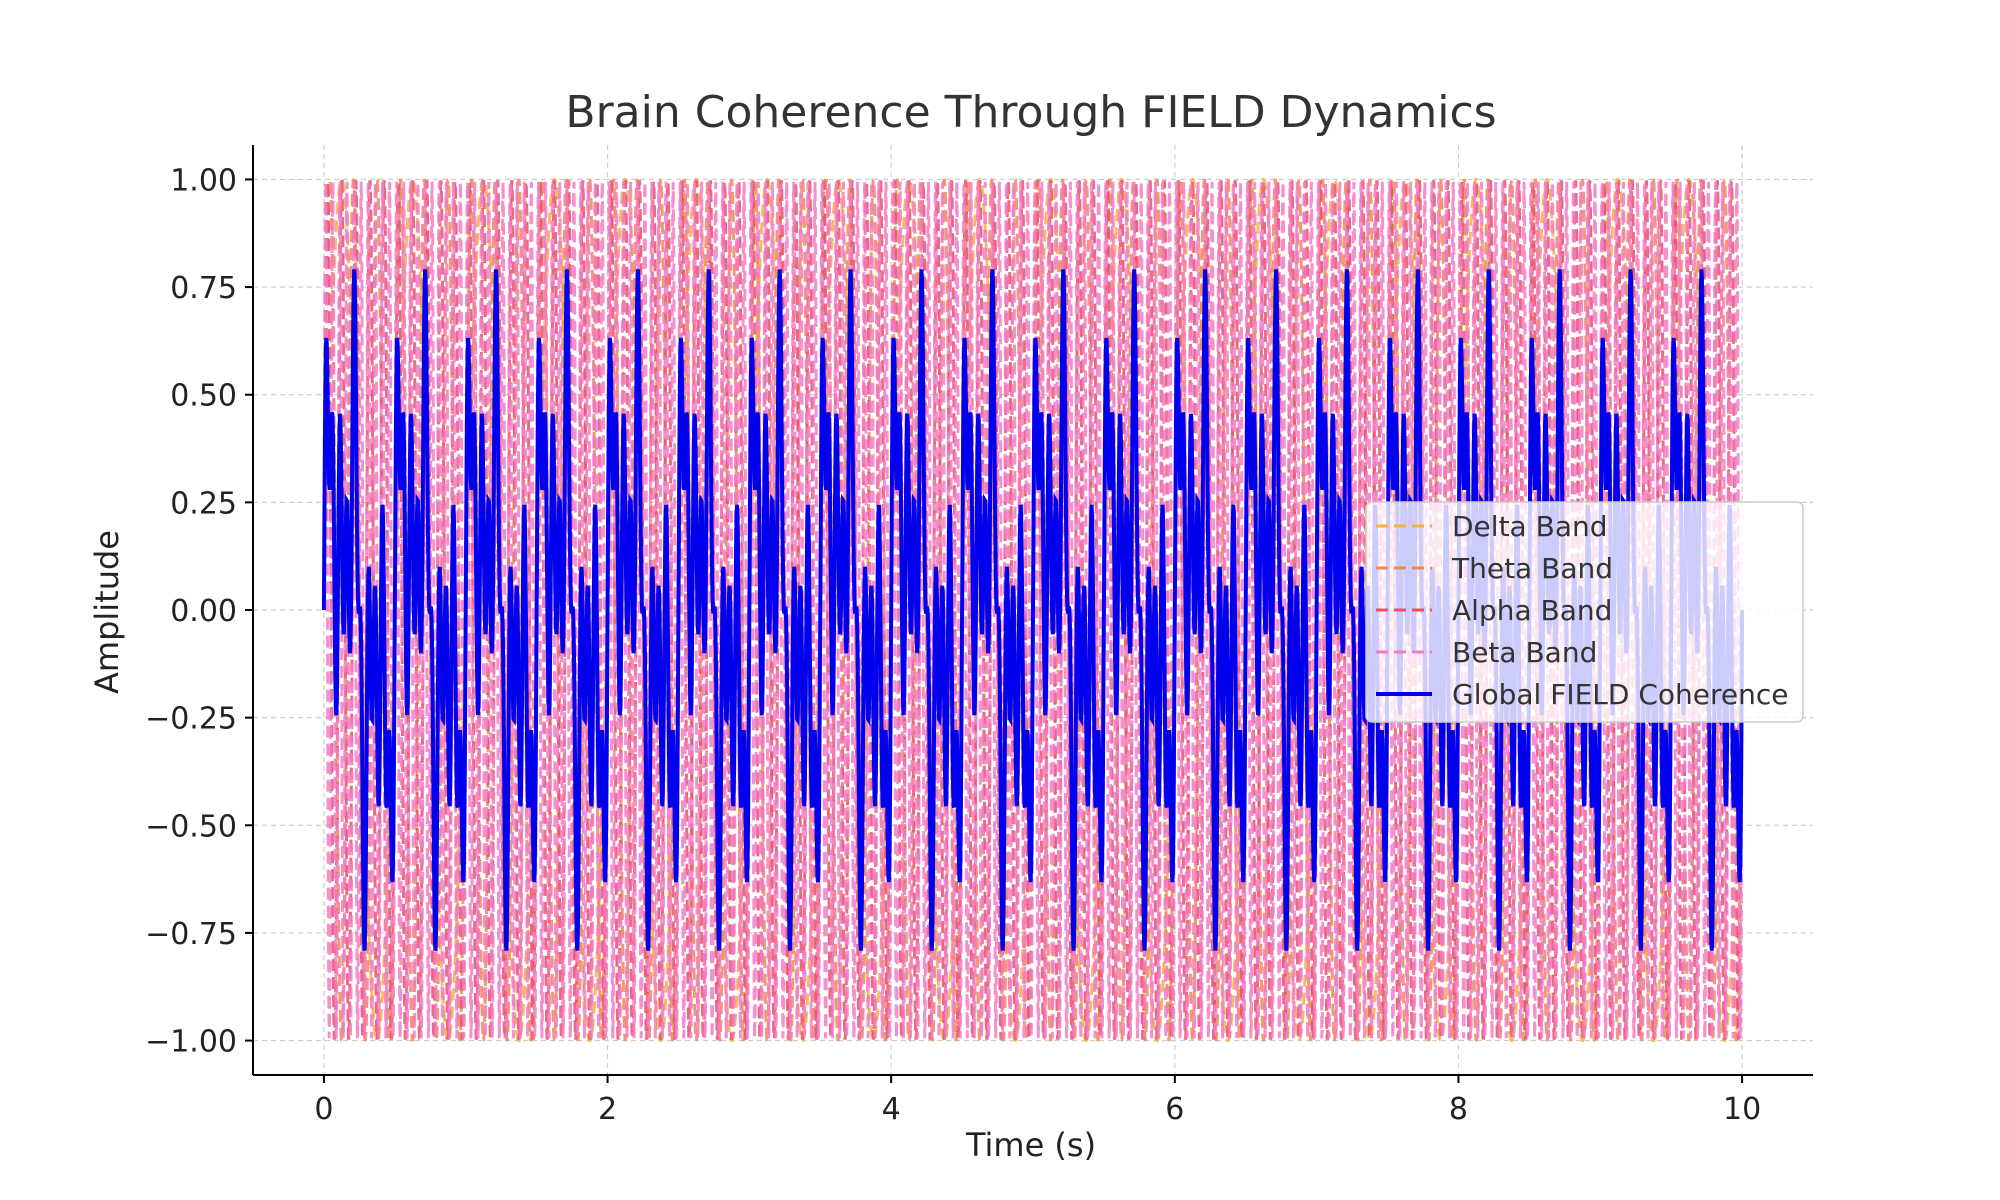 The height and width of the screenshot is (1200, 2000). I want to click on x-axis-label: Time (s), so click(1030, 1145).